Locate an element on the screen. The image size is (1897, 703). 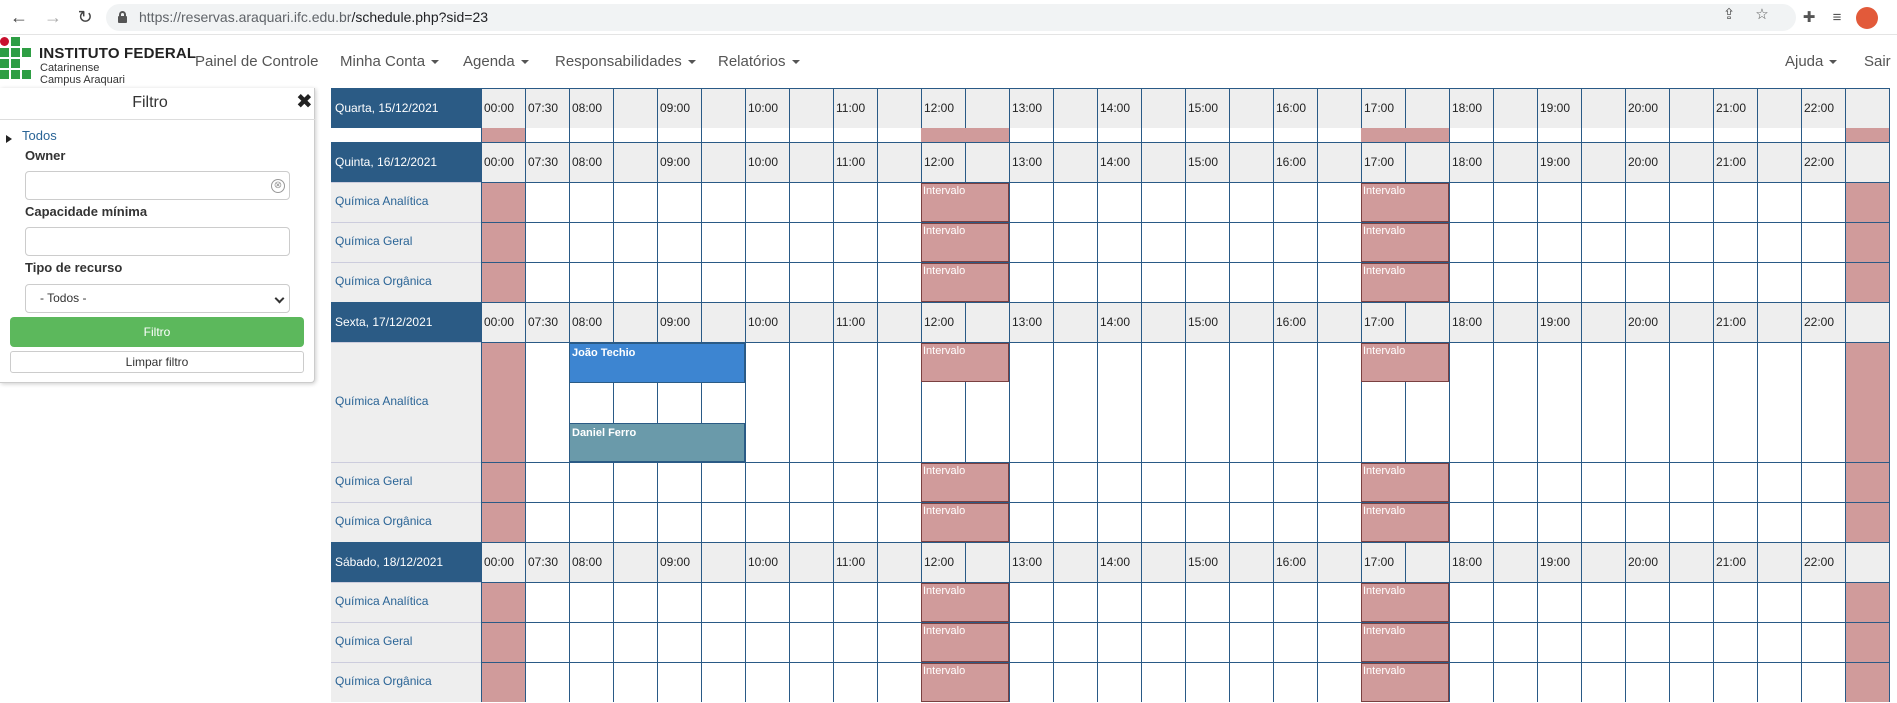
filtro-button: Filtro is located at coordinates (157, 332).